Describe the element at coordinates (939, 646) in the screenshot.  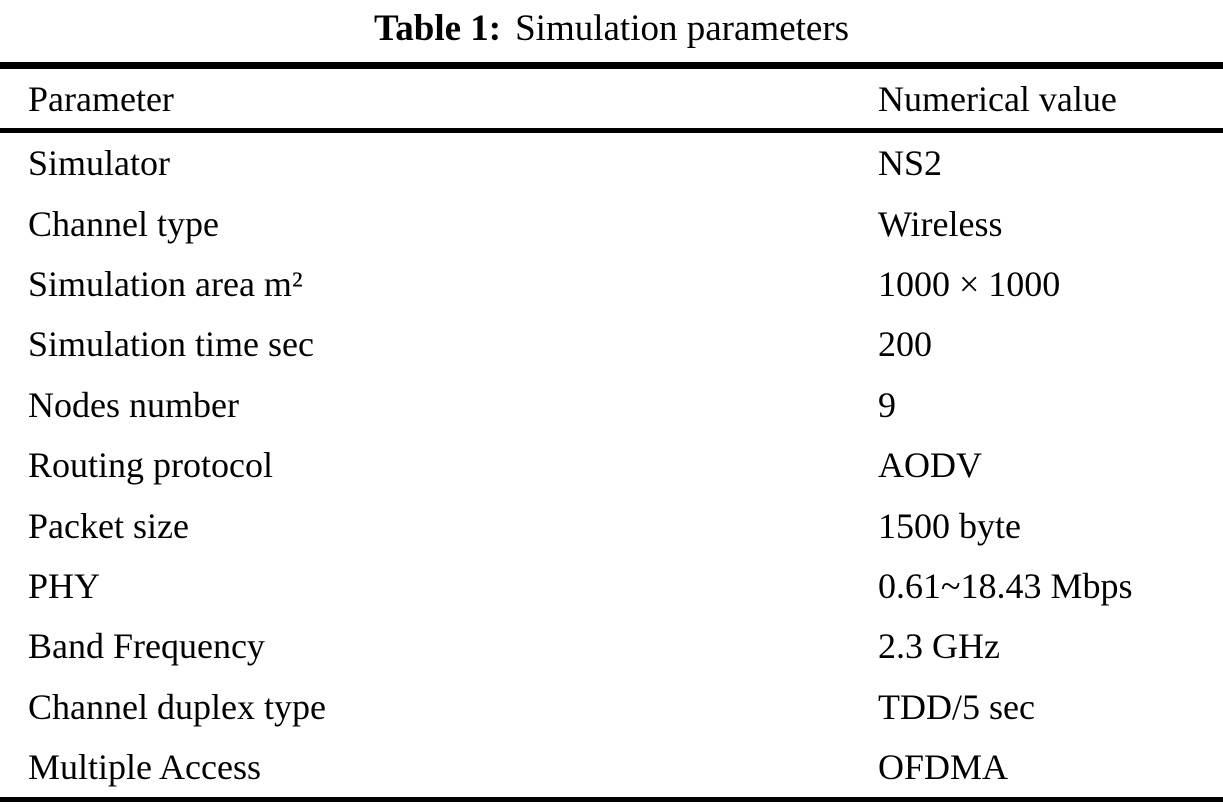
I see `value-cell: 2.3 GHz` at that location.